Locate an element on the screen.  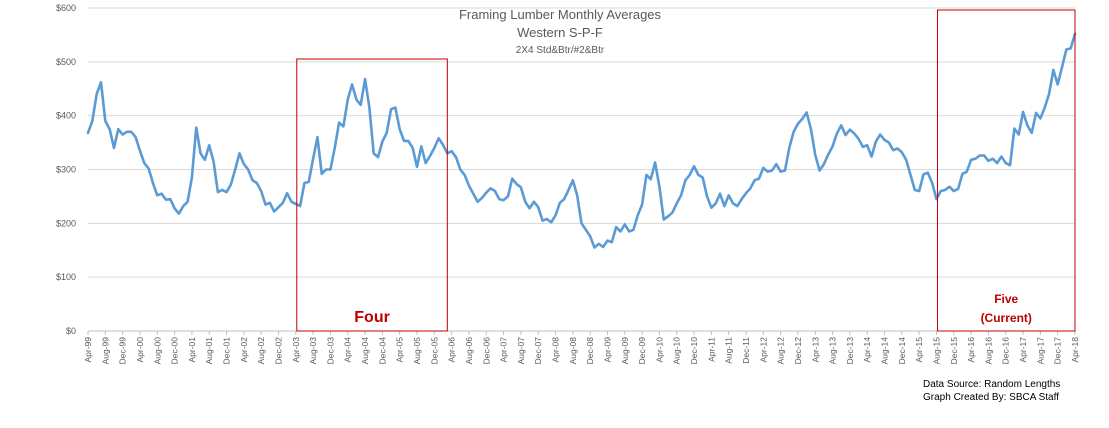
x-tick-label: Dec-12 is located at coordinates (798, 351).